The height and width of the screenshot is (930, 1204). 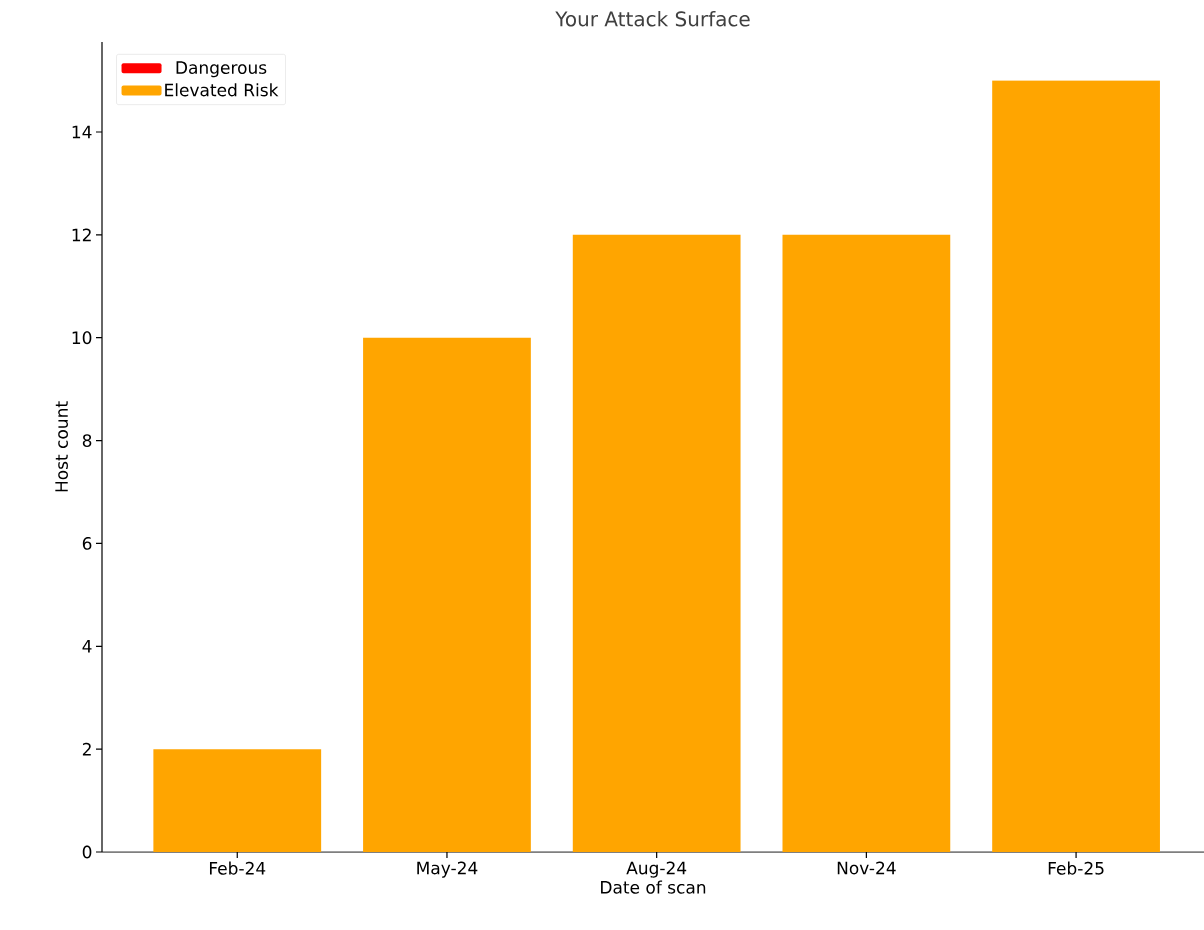 I want to click on y-tick-label: 10, so click(x=82, y=338).